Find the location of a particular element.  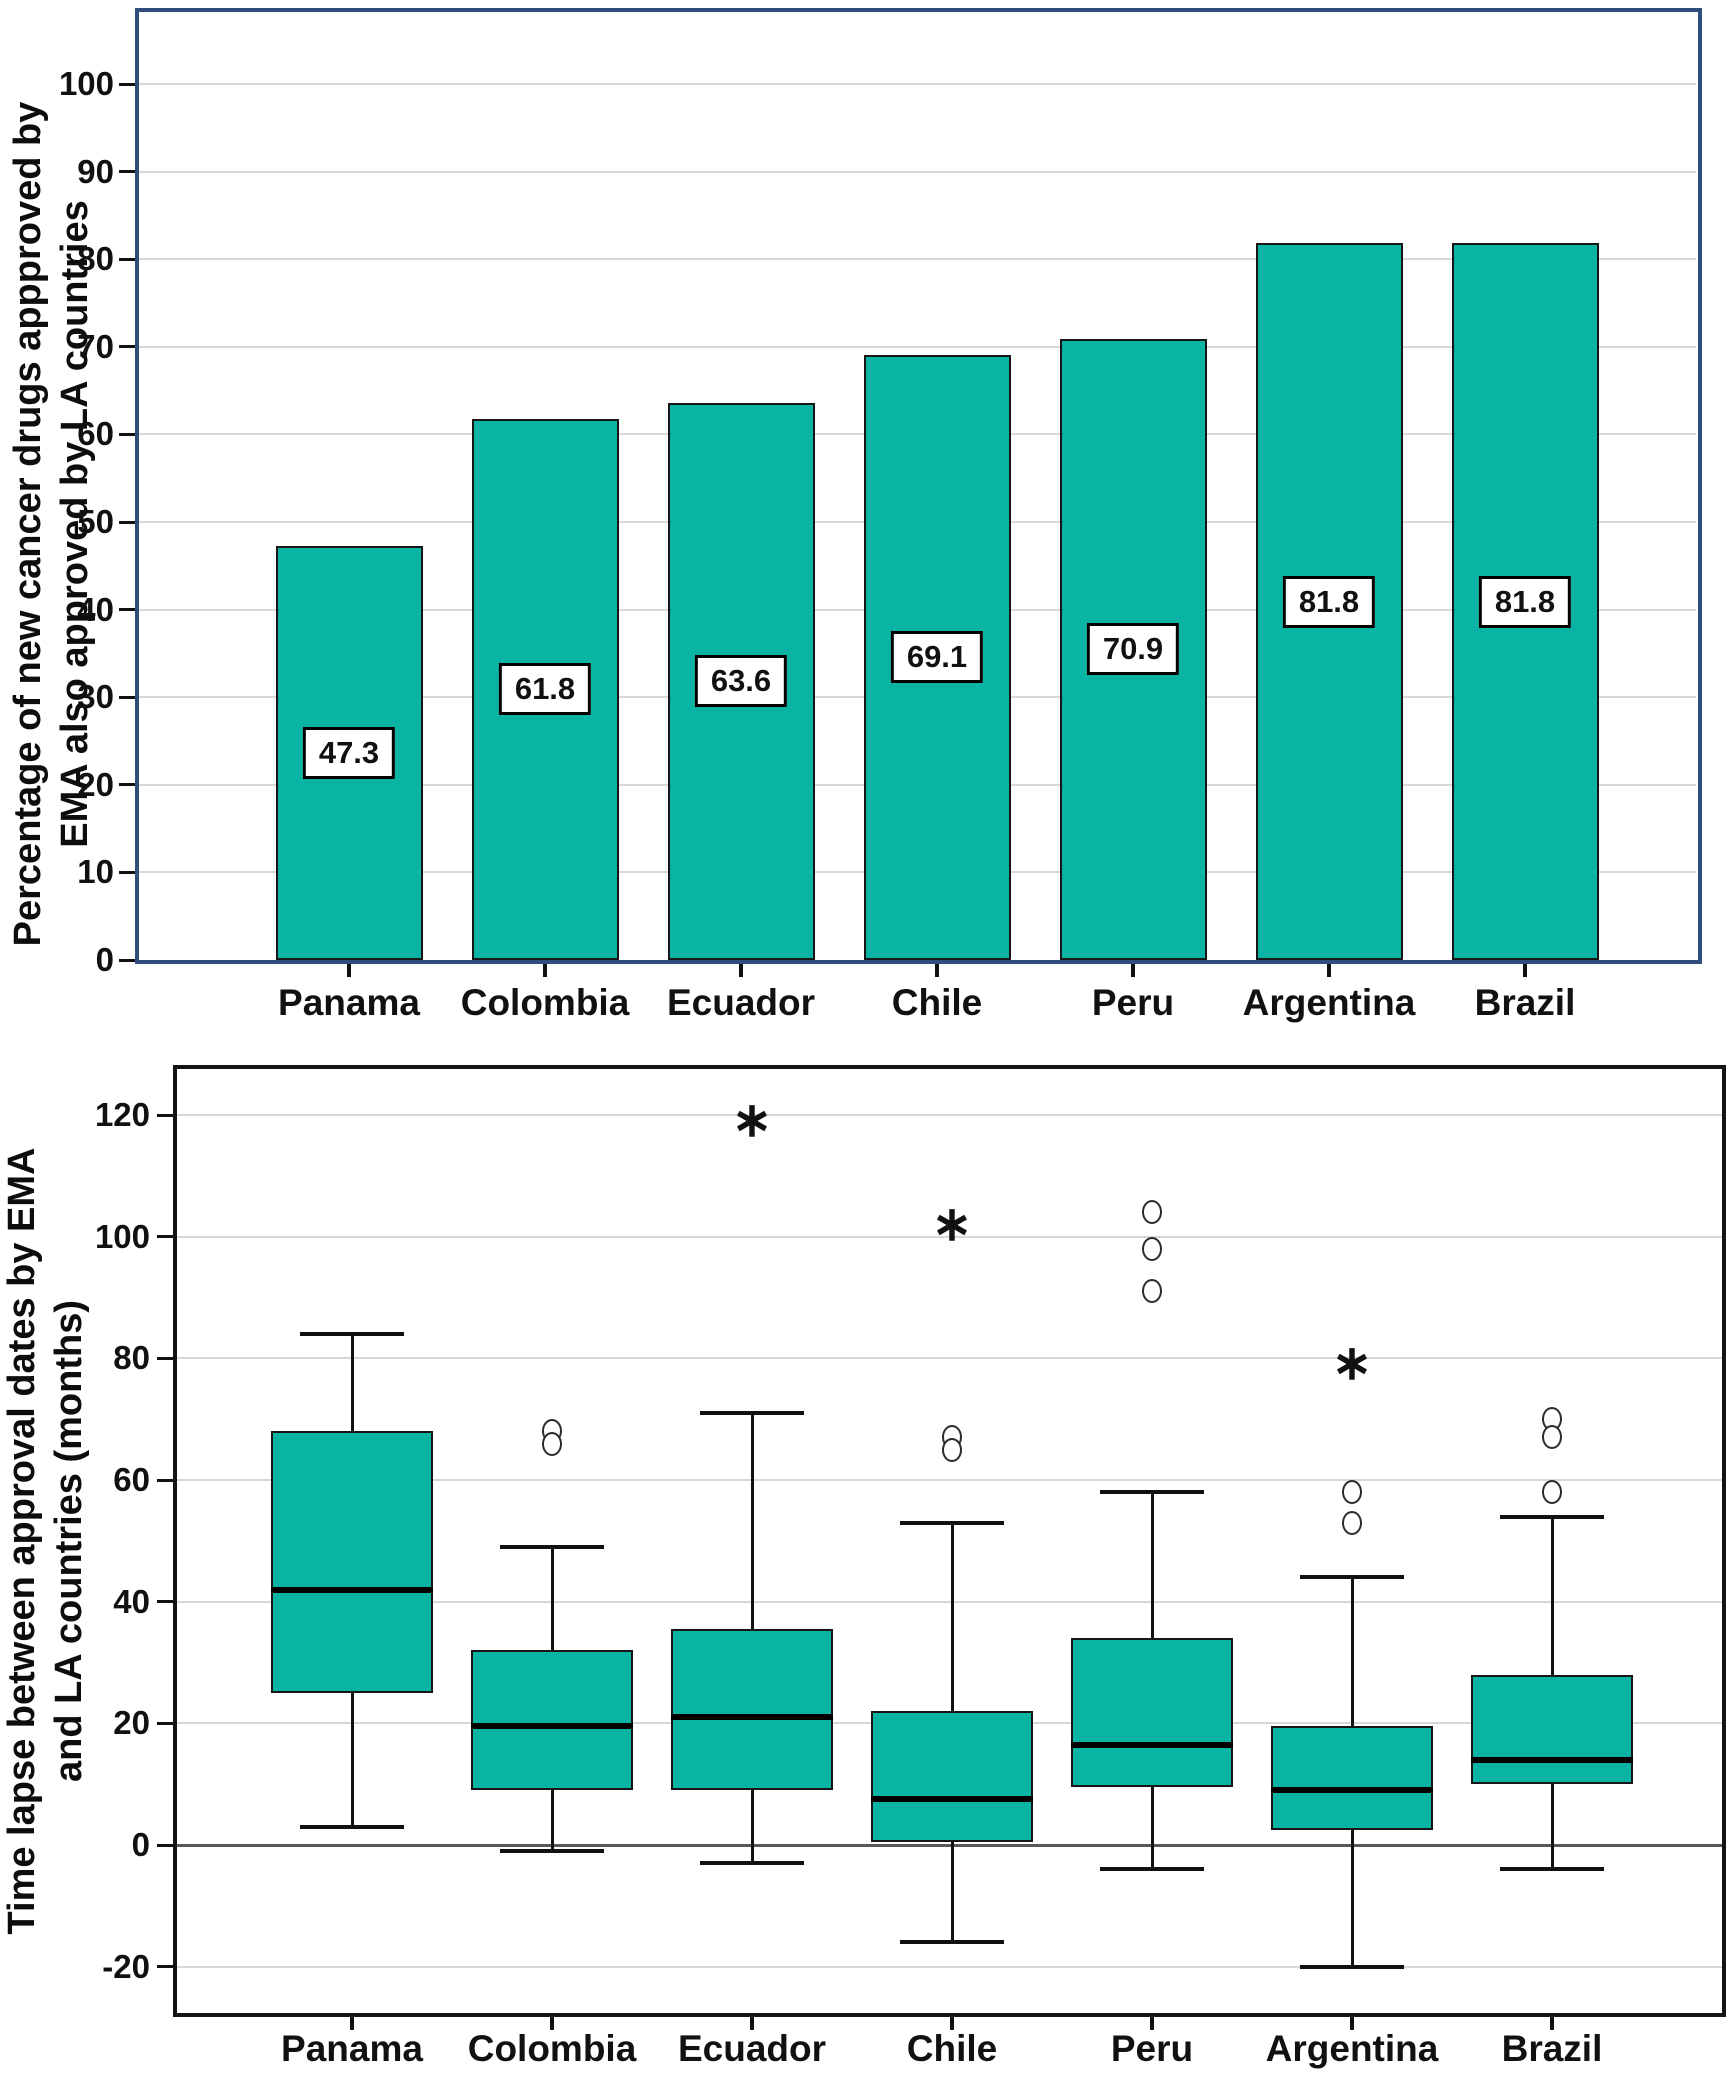

panel-b-x-tick-label: Argentina is located at coordinates (1352, 2048).